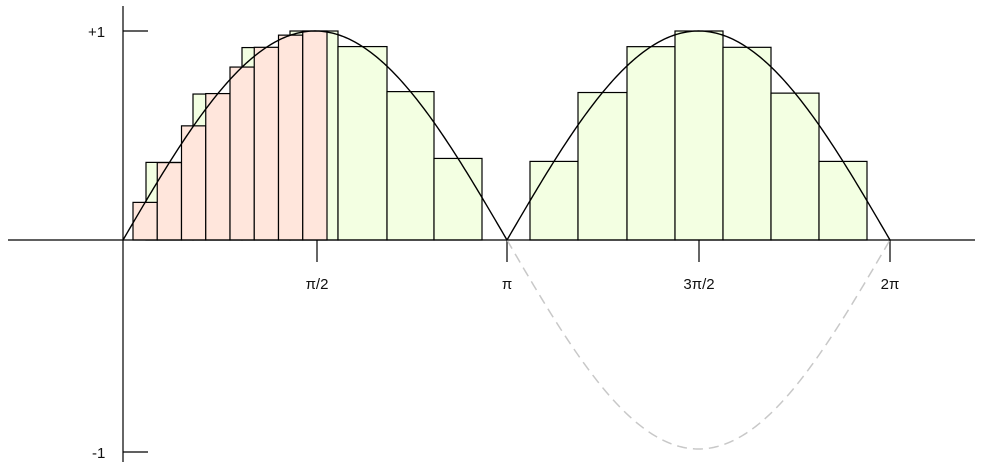 The image size is (983, 462). I want to click on x-label-half-pi: π/2, so click(317, 284).